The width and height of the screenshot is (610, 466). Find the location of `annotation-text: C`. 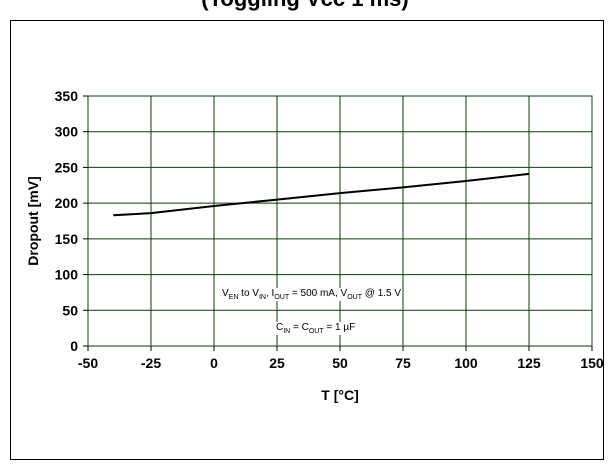

annotation-text: C is located at coordinates (280, 327).